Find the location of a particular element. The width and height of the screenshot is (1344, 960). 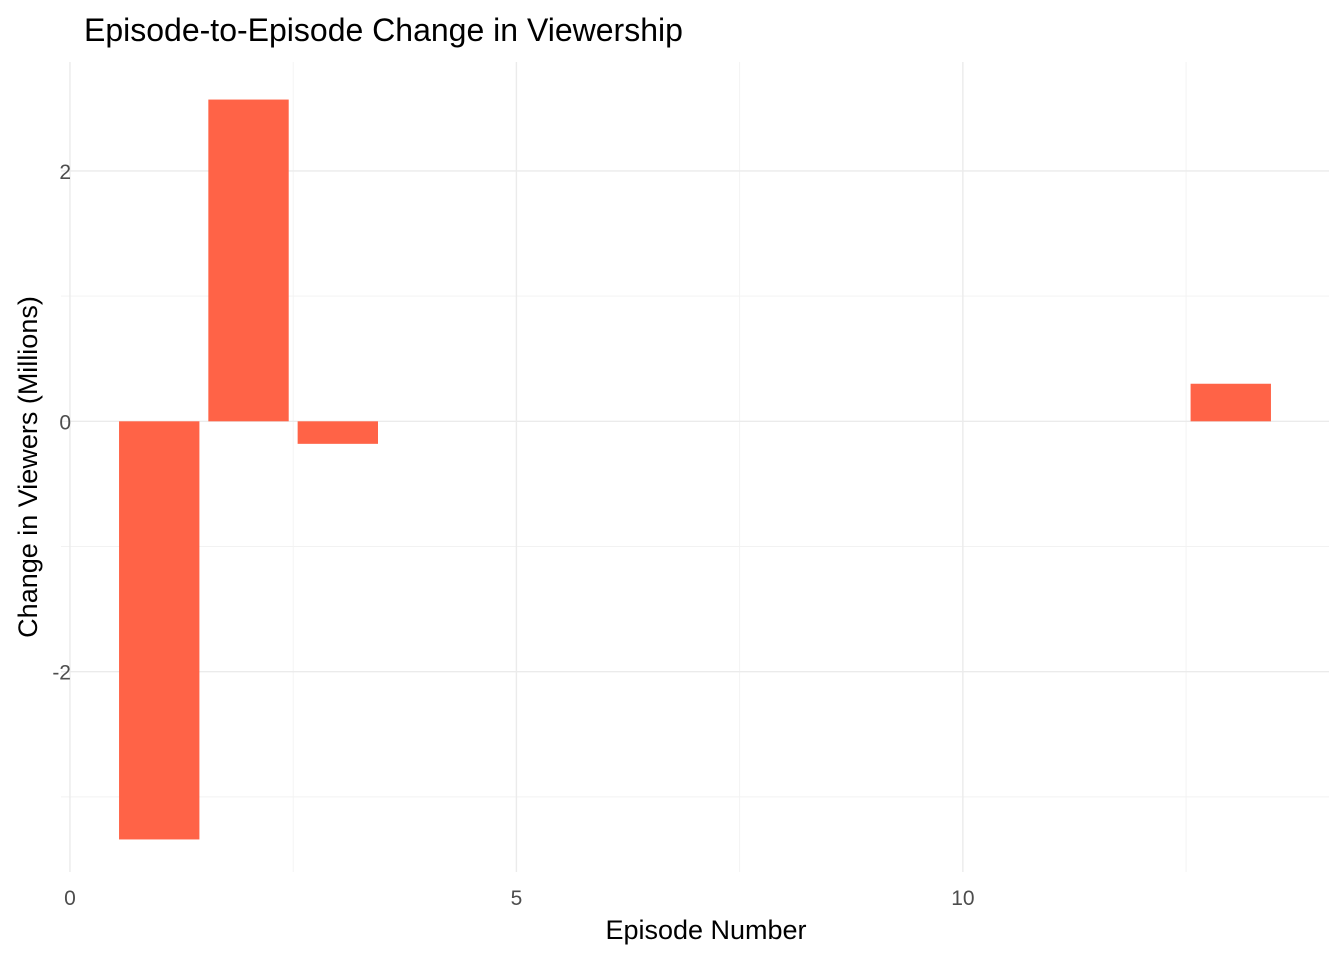

y-axis-title: Change in Viewers (Millions) is located at coordinates (28, 467).